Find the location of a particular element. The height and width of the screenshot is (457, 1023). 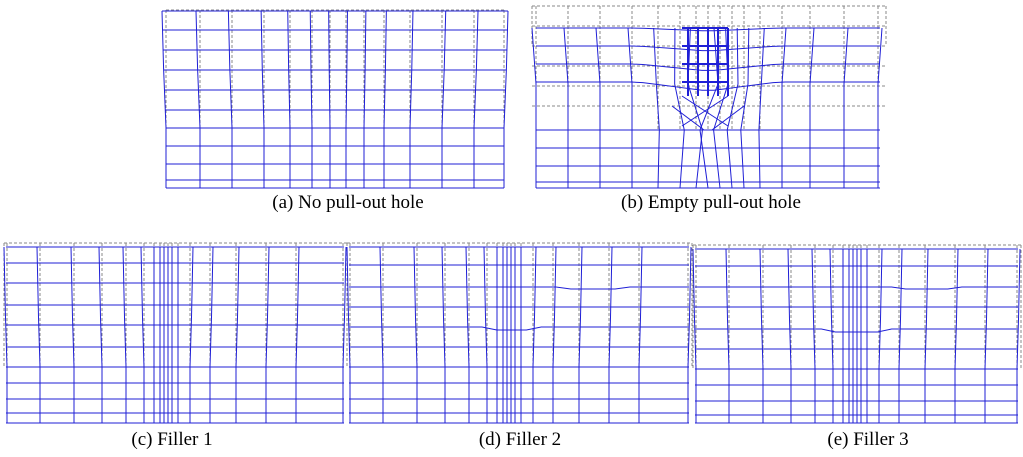

mesh-diagram-d is located at coordinates (519, 333).